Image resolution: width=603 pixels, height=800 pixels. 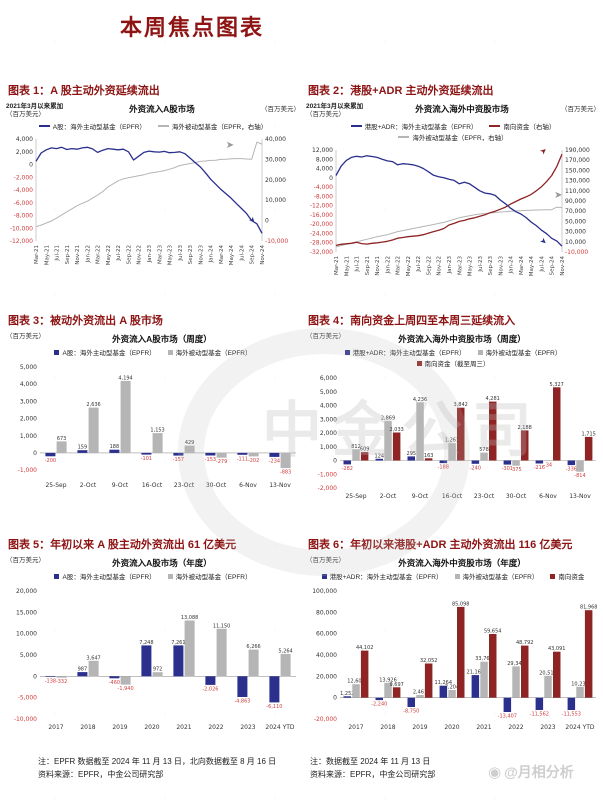 What do you see at coordinates (21, 229) in the screenshot?
I see `svg-text: -10,000` at bounding box center [21, 229].